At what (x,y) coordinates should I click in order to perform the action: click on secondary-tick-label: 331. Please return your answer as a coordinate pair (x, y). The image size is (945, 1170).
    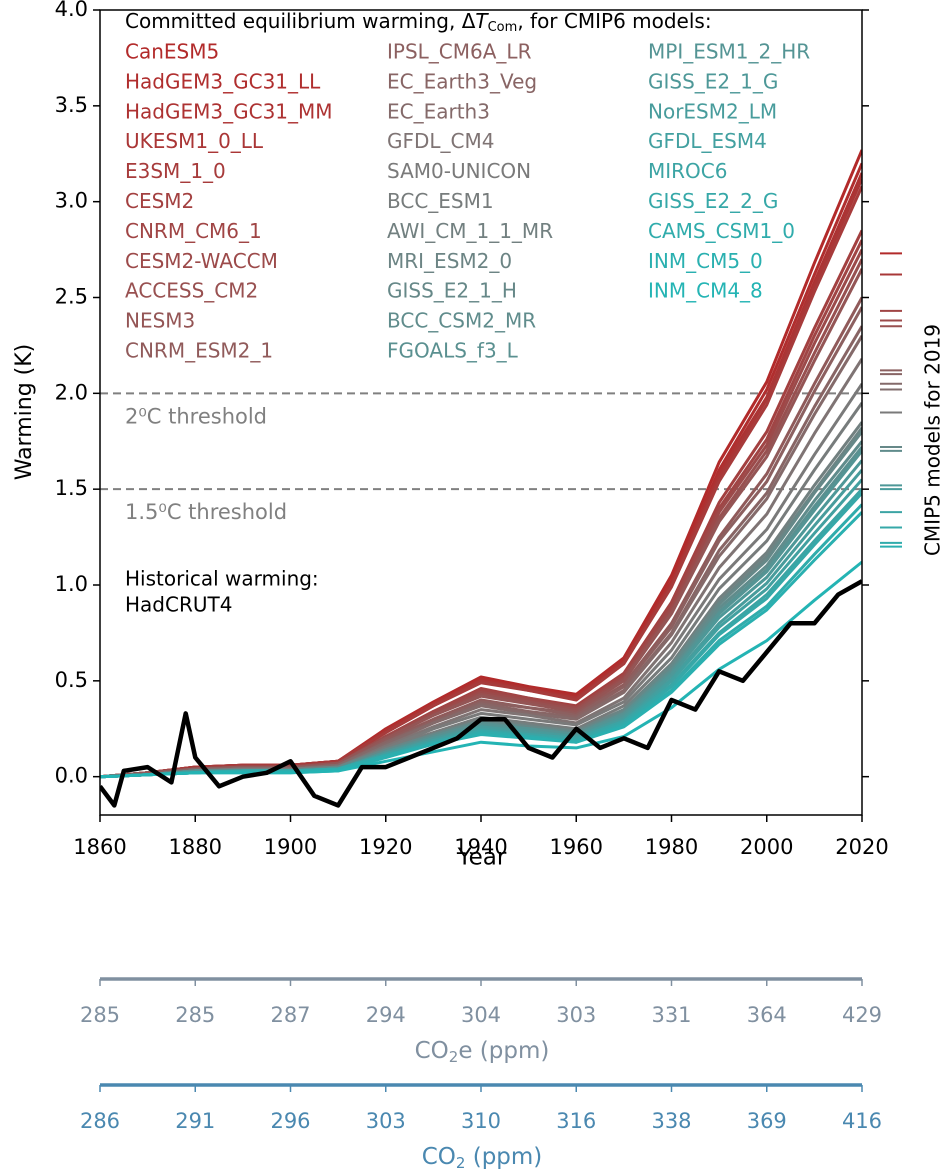
    Looking at the image, I should click on (671, 1015).